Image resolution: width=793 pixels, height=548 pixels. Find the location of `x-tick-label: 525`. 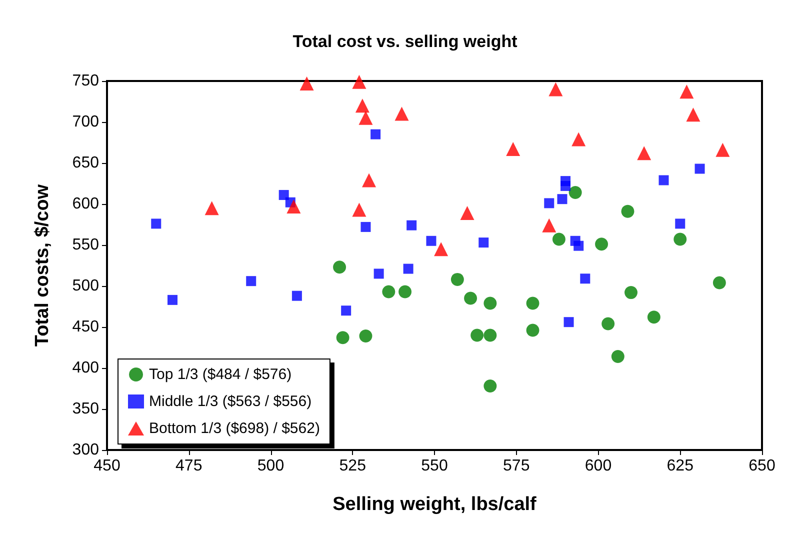

x-tick-label: 525 is located at coordinates (352, 466).